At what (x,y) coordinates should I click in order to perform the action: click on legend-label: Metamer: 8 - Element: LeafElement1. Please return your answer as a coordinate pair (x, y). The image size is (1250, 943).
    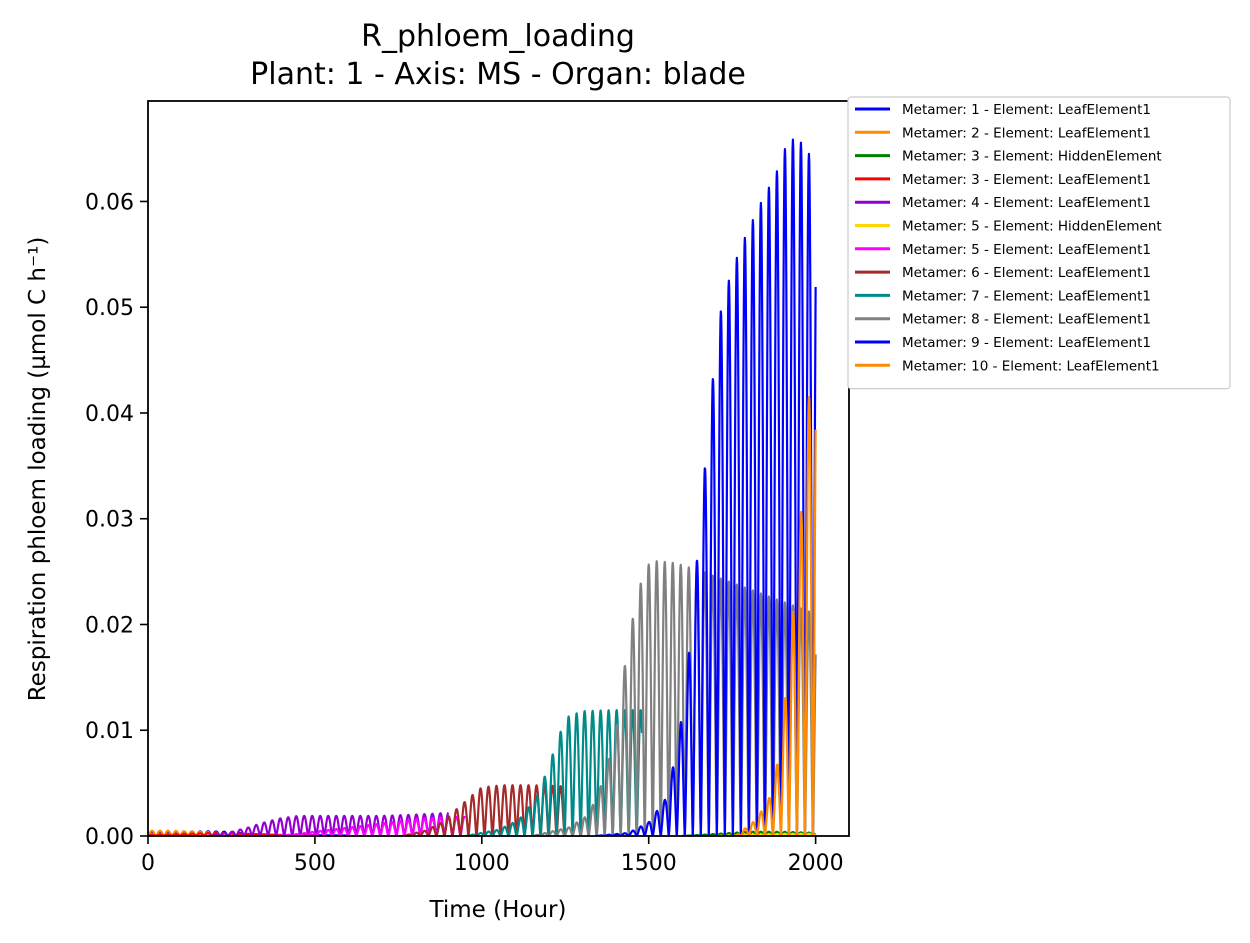
    Looking at the image, I should click on (1026, 320).